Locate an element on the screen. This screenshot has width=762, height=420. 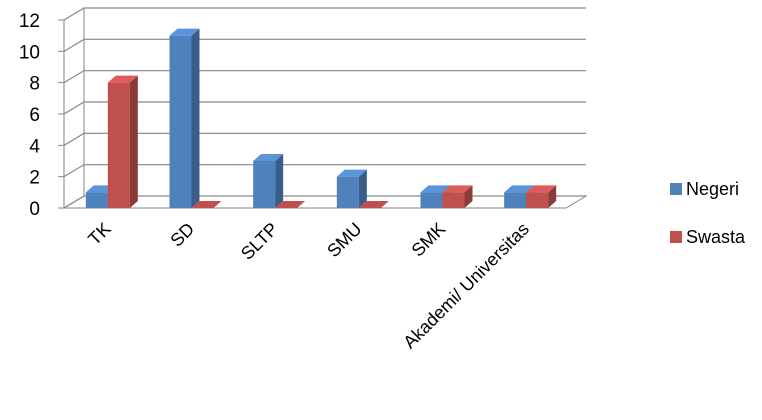
y-tick-label: 2 is located at coordinates (34, 178).